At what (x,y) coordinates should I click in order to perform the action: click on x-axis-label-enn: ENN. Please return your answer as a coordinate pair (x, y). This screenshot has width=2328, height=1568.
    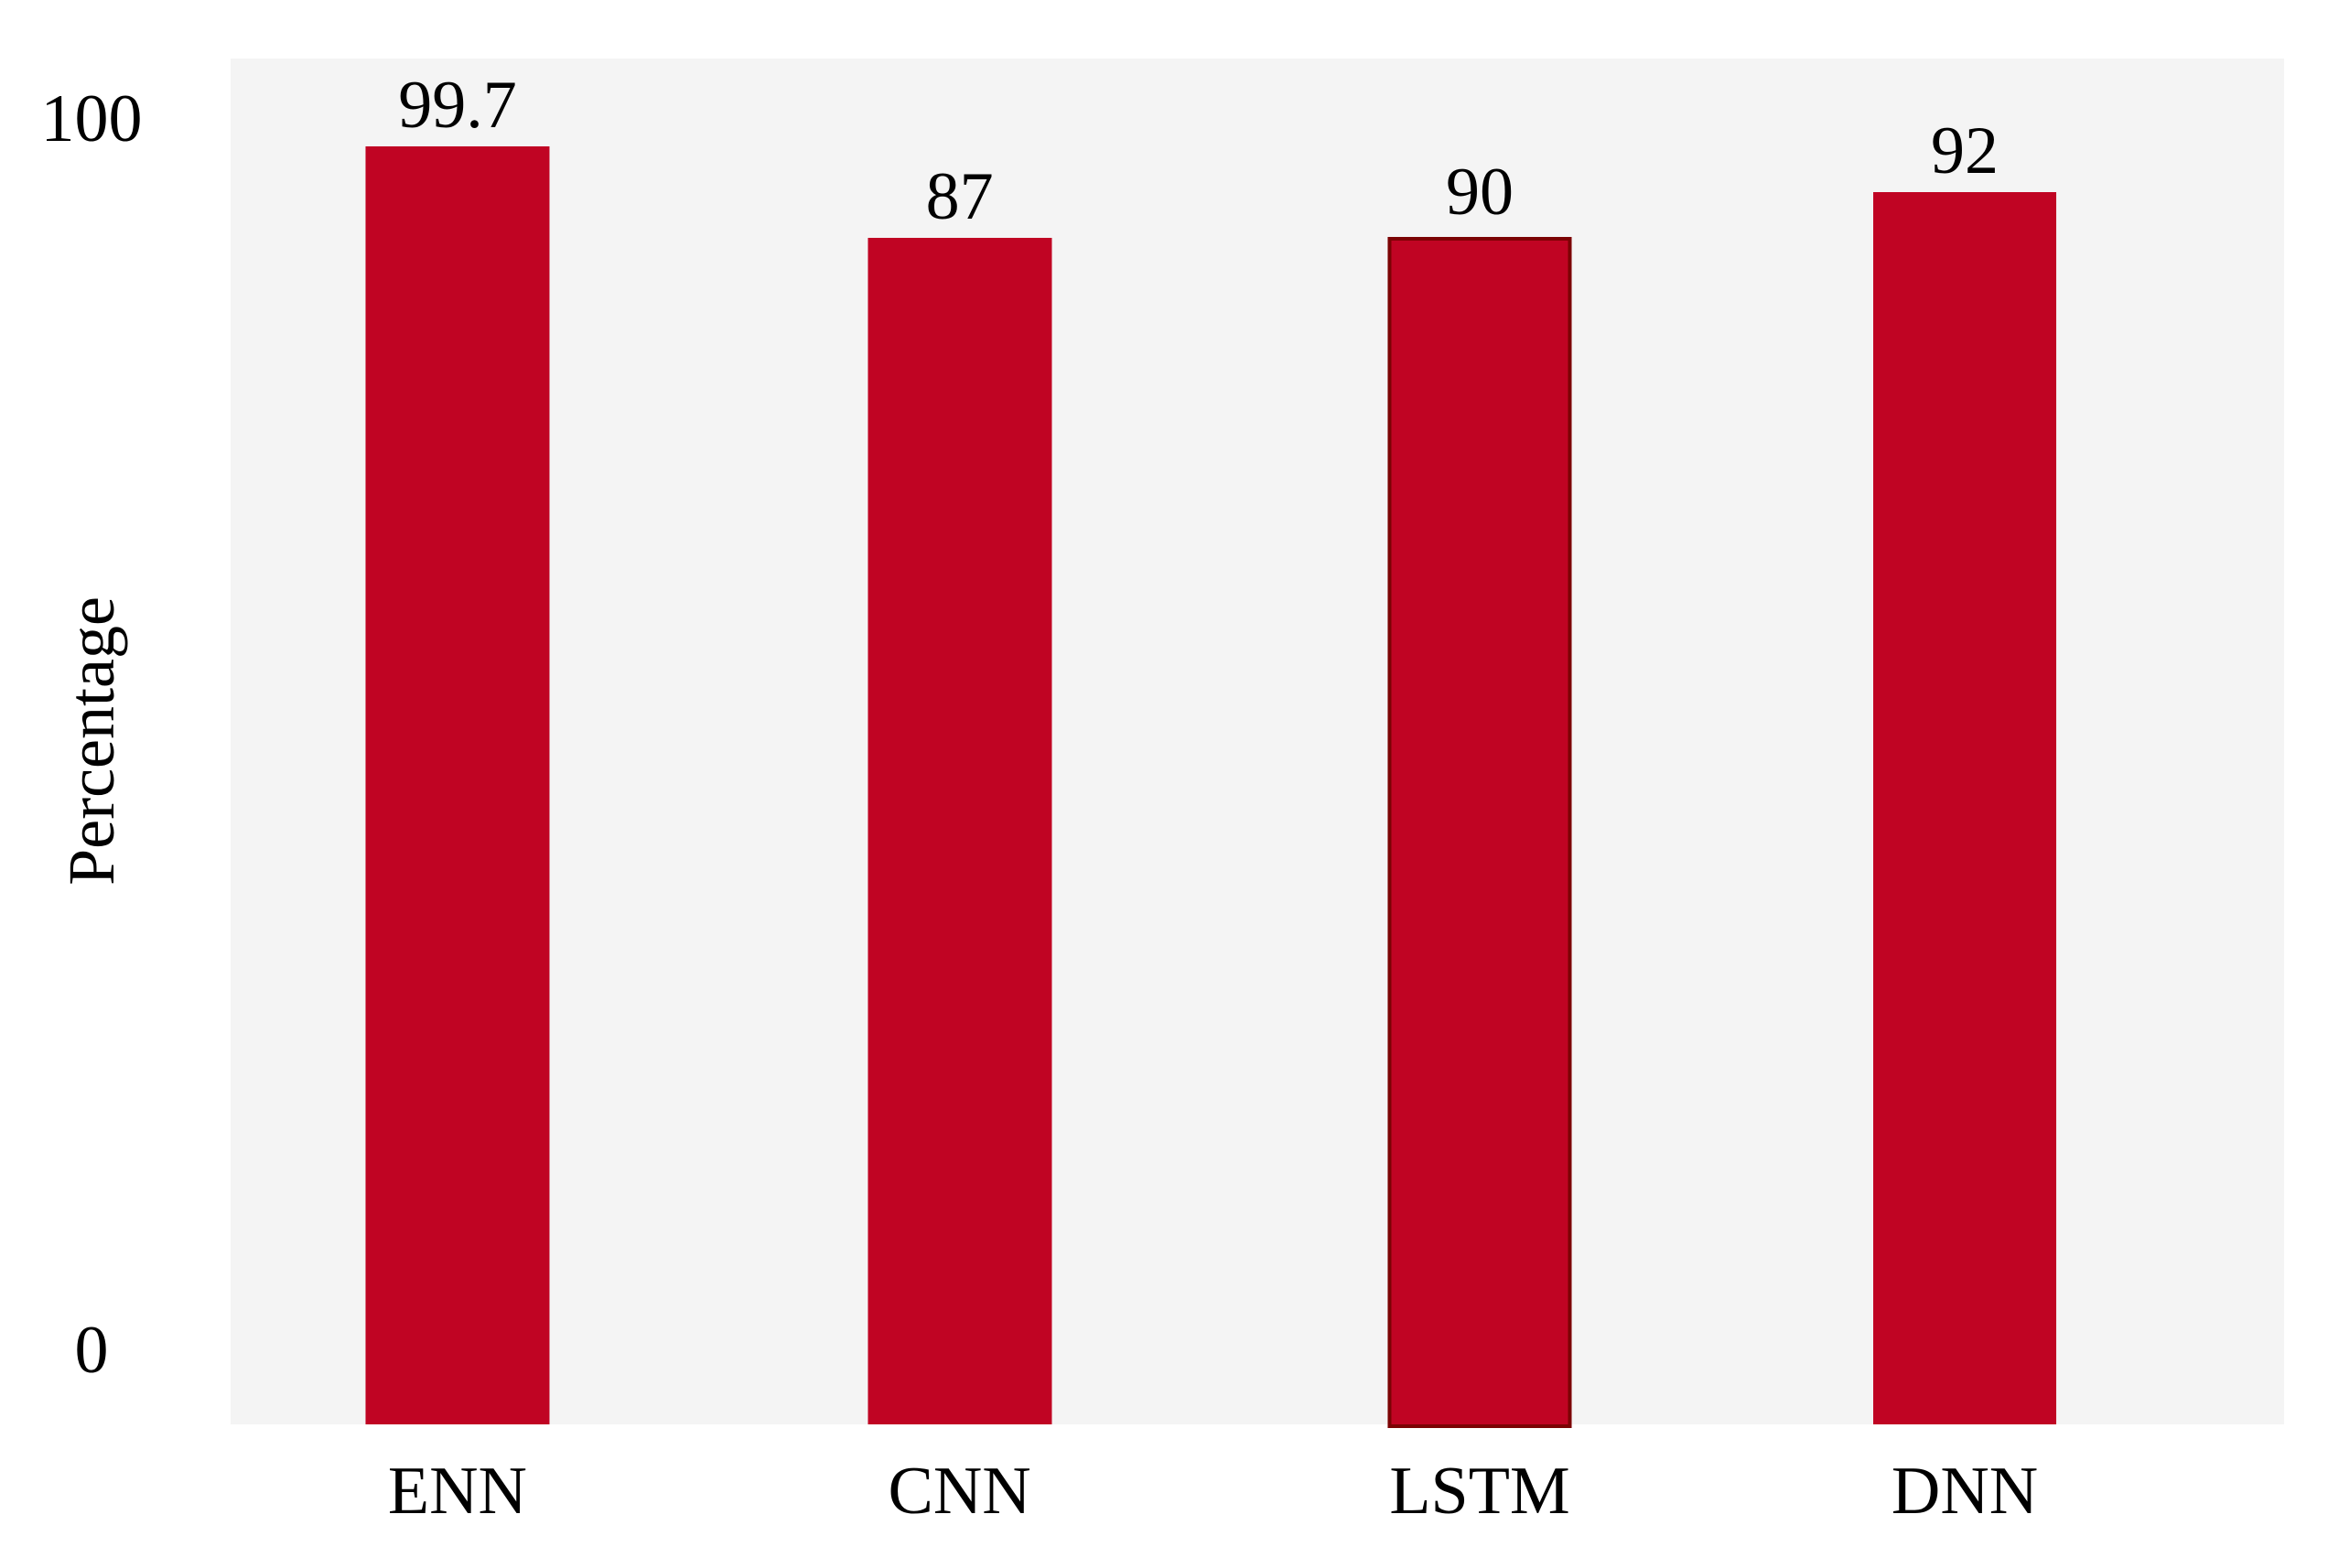
    Looking at the image, I should click on (457, 1491).